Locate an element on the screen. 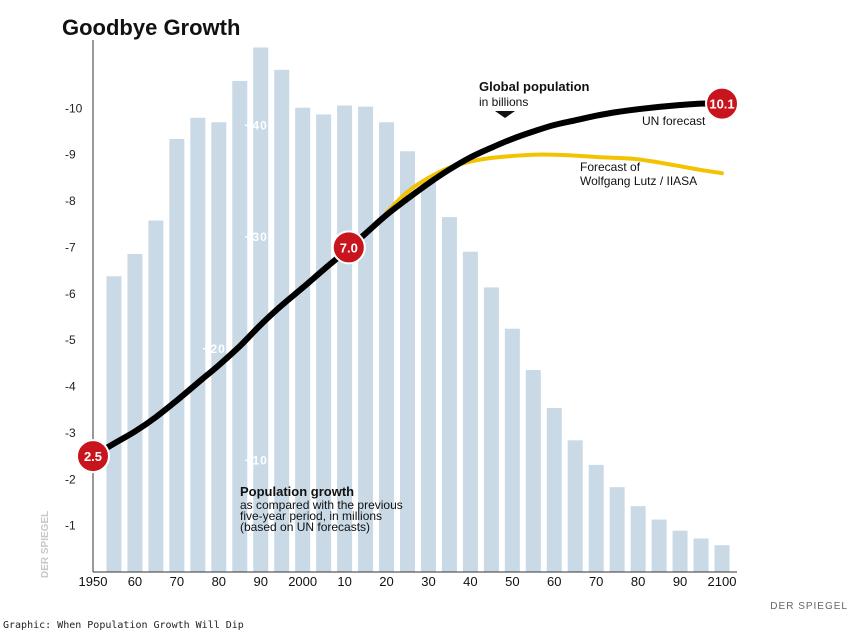  y-axis-ticks: -1 -2 -3 -4 -5 -6 -7 -8 -9 -10 is located at coordinates (74, 316).